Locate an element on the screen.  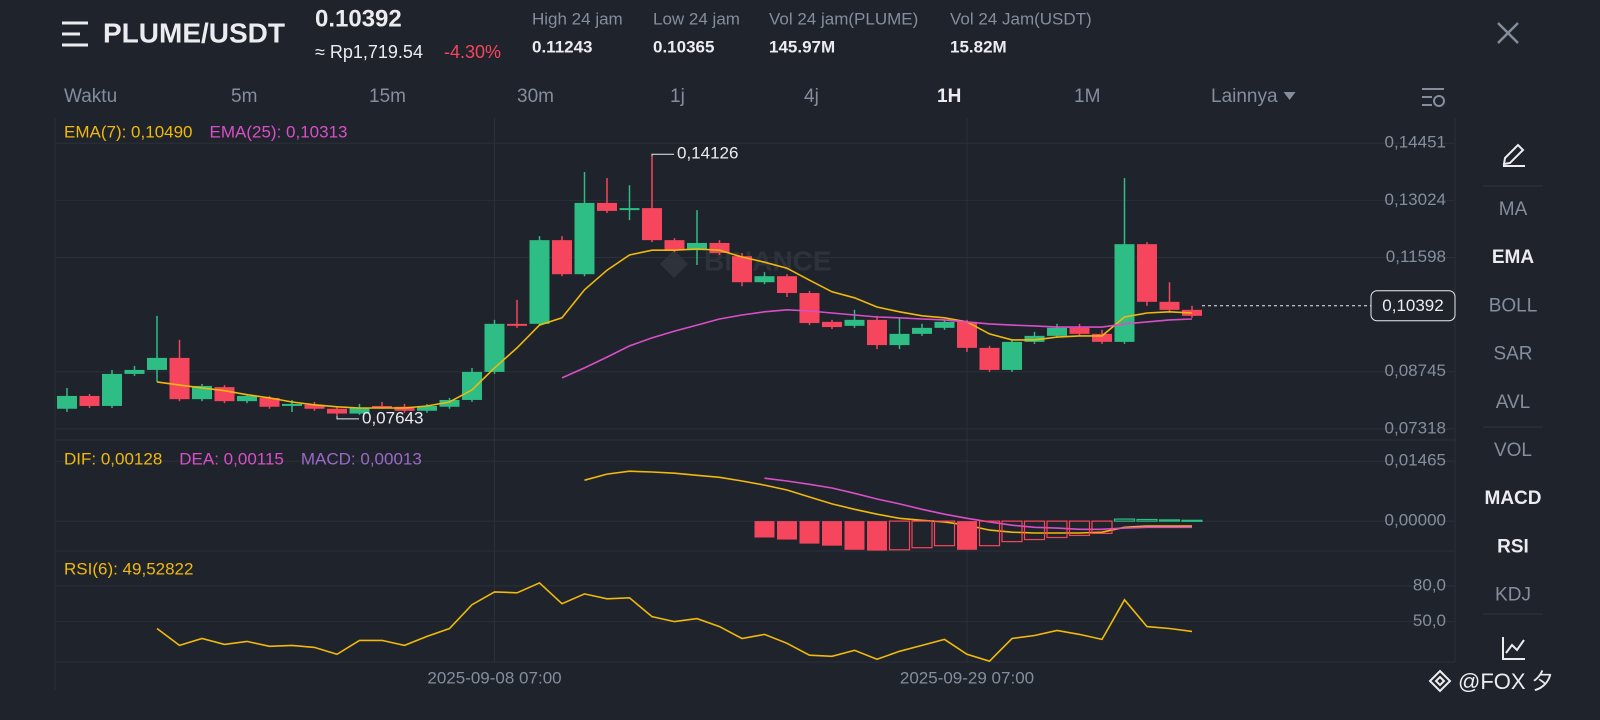
side-menu-item: BOLL is located at coordinates (1513, 305).